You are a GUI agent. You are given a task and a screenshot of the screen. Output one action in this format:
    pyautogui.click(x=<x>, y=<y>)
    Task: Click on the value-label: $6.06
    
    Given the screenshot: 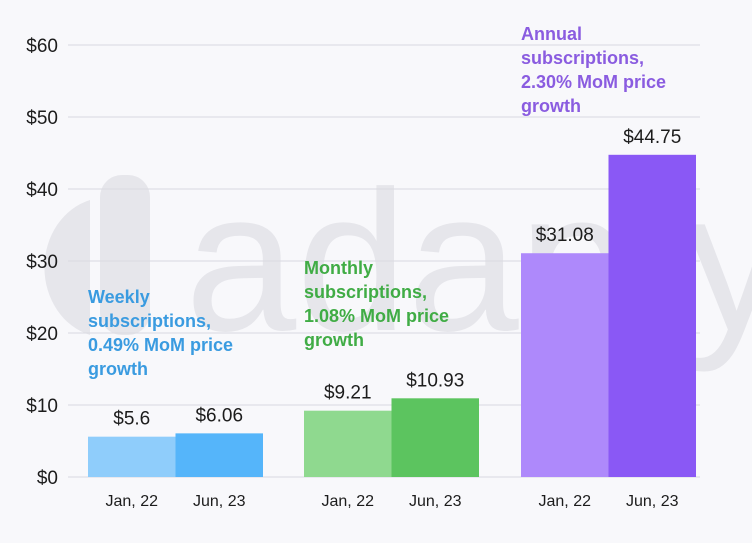 What is the action you would take?
    pyautogui.click(x=219, y=415)
    